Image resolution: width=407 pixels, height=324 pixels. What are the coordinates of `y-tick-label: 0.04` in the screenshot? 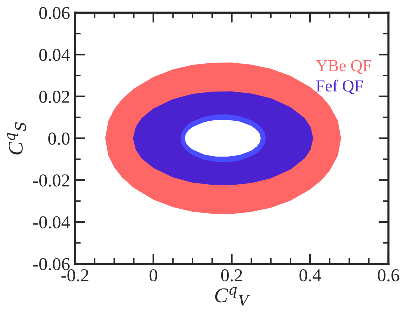 It's located at (55, 55).